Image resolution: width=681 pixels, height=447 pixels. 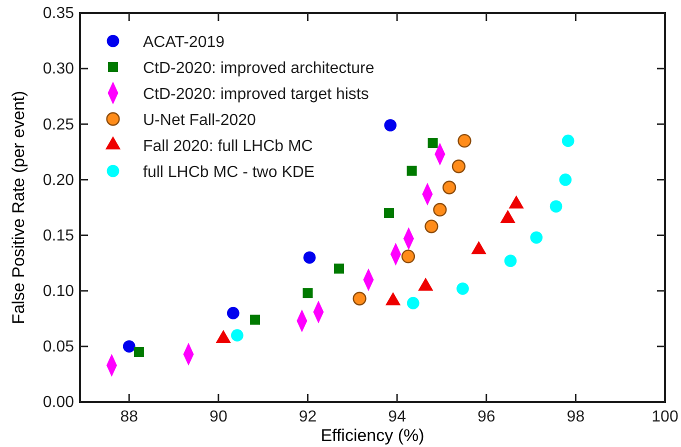 I want to click on legend-label: CtD-2020: improved target hists, so click(x=256, y=94).